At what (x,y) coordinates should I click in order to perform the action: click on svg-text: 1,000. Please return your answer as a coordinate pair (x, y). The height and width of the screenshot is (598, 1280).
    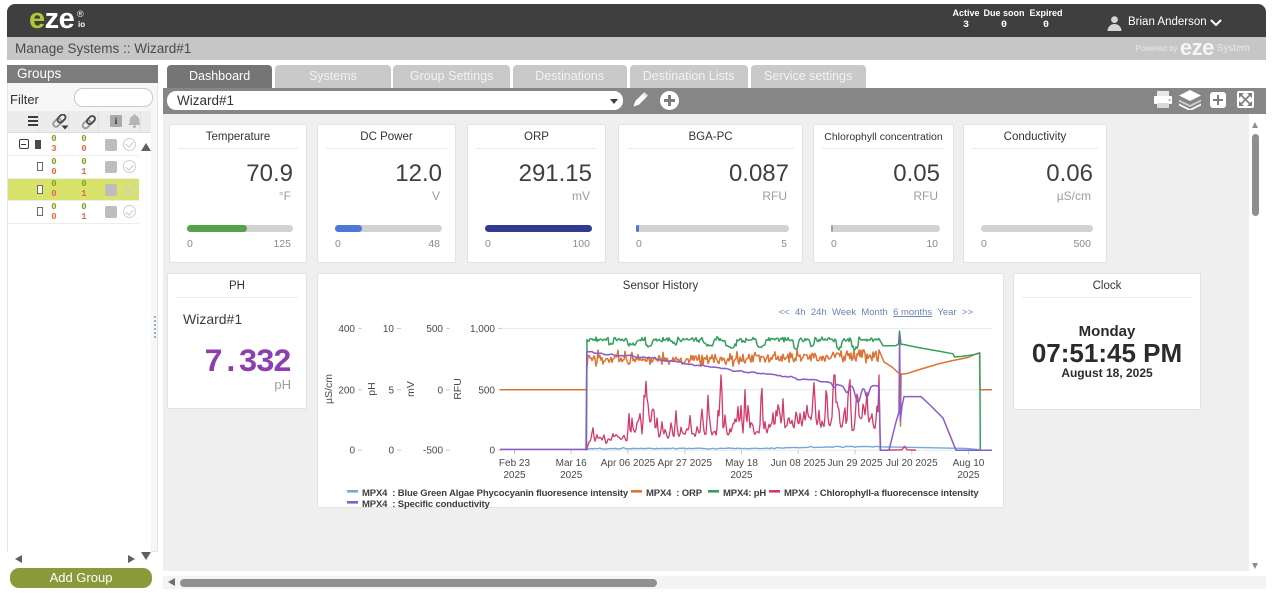
    Looking at the image, I should click on (482, 329).